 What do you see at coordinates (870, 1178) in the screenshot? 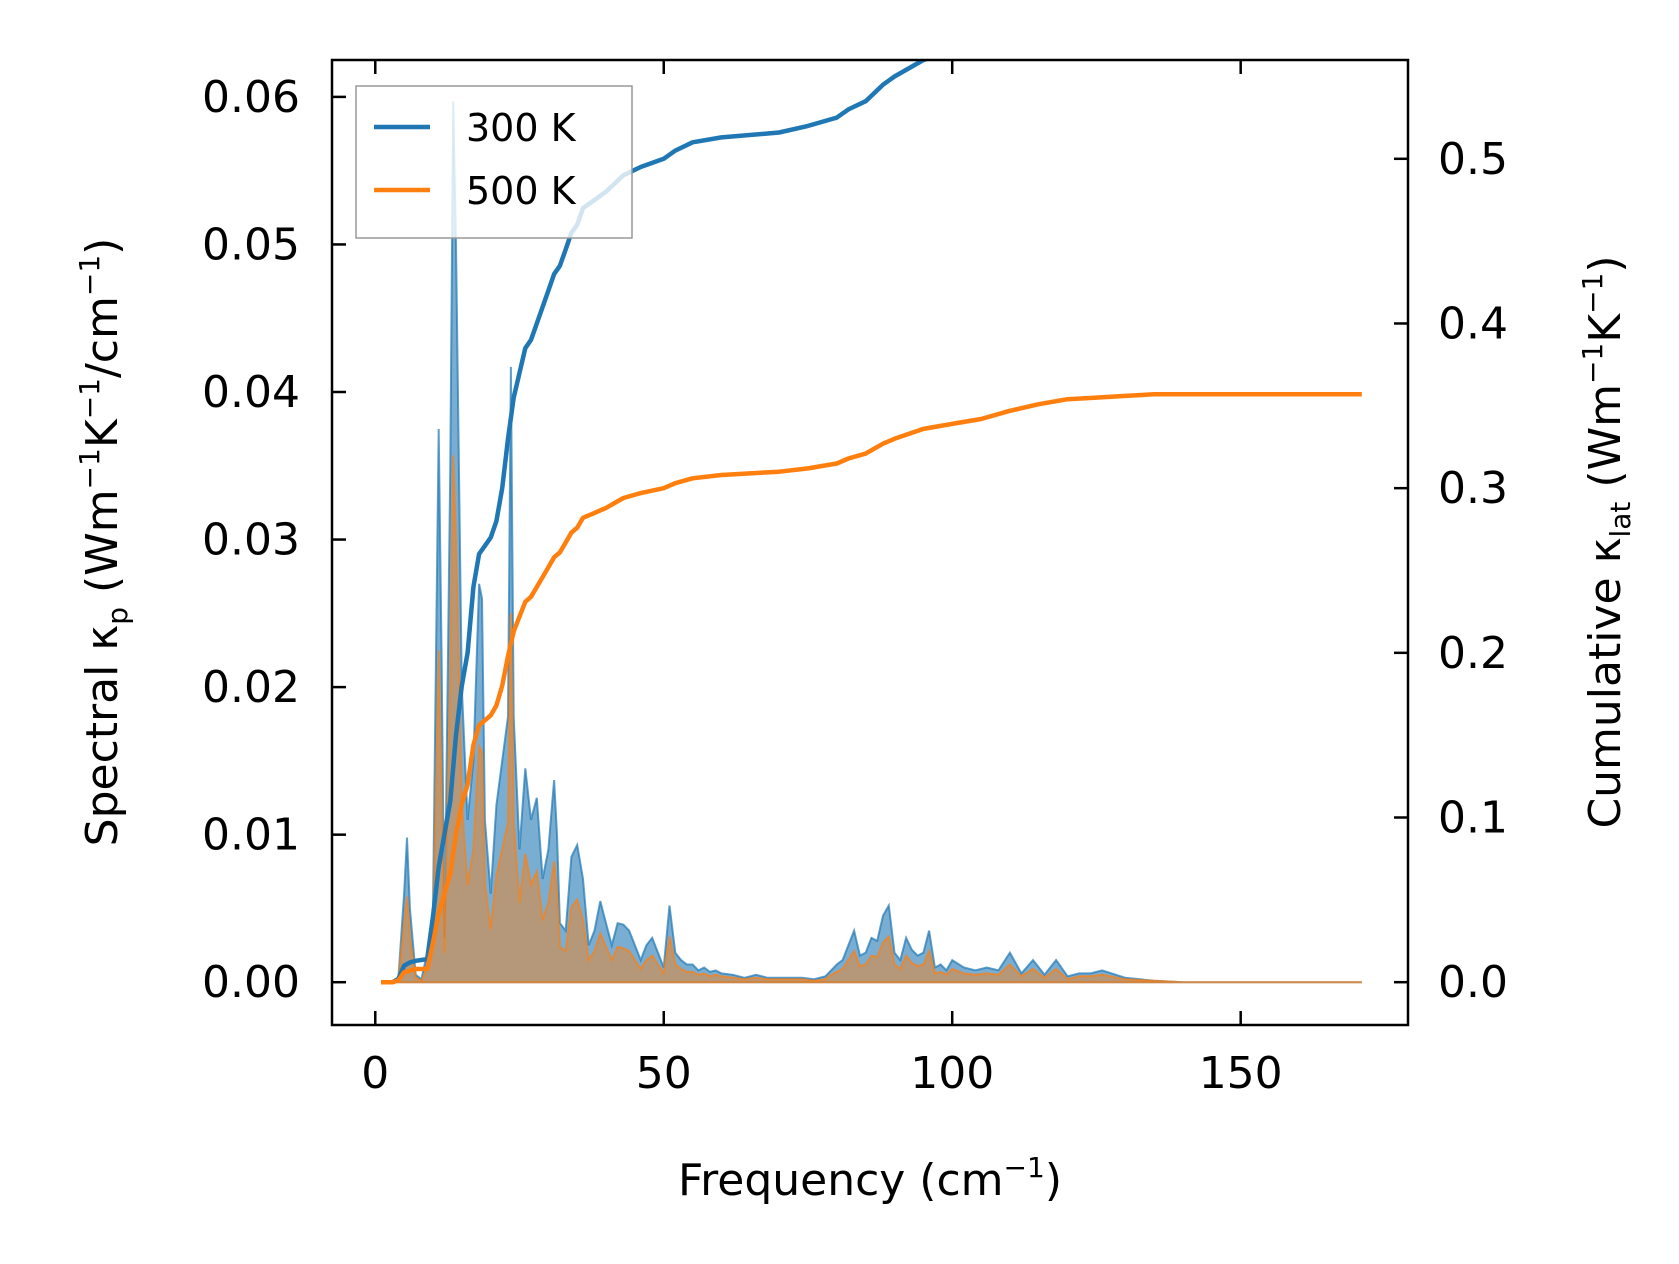
I see `x-axis-label: Frequency (cm−1)` at bounding box center [870, 1178].